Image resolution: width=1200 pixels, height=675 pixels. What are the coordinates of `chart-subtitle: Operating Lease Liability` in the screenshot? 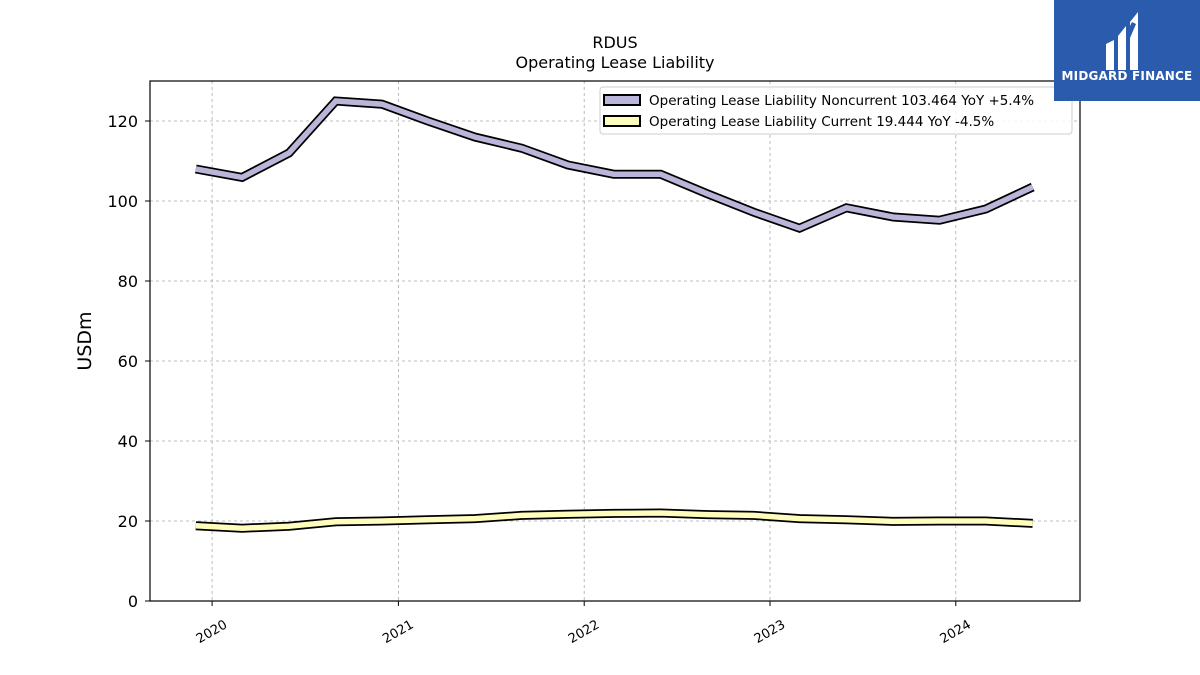 It's located at (615, 62).